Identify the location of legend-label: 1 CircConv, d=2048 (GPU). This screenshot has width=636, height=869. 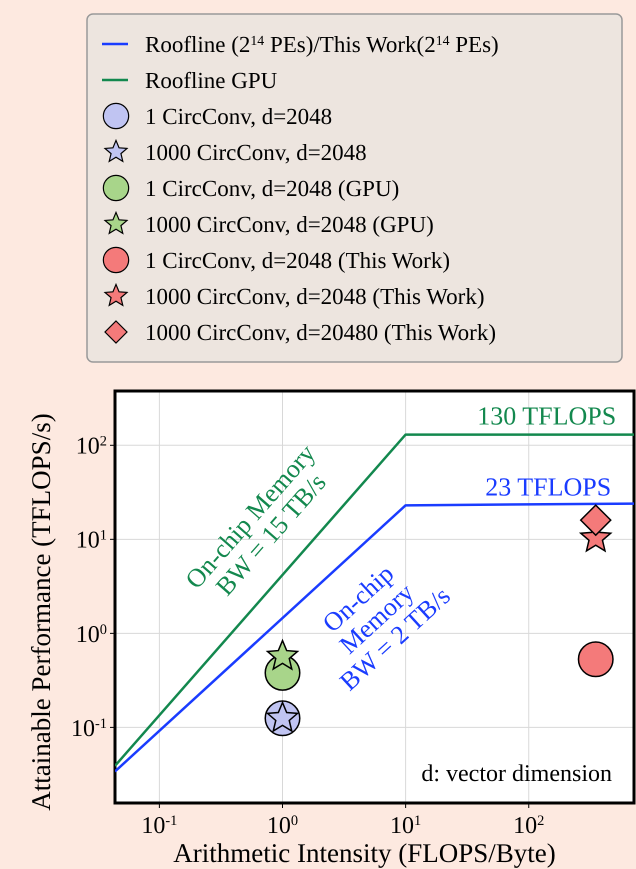
(272, 188).